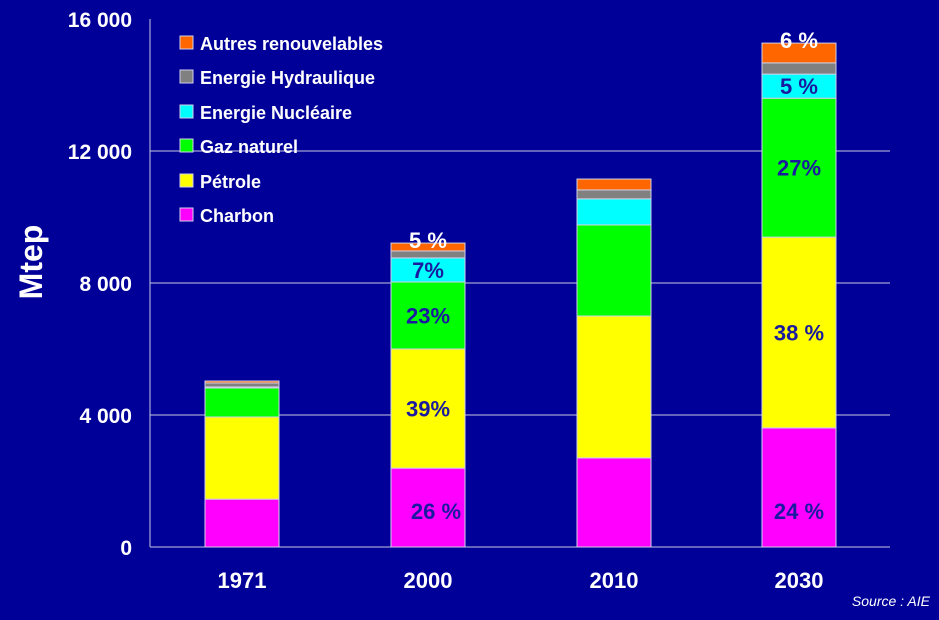  I want to click on y-tick-label: 12 000, so click(100, 152).